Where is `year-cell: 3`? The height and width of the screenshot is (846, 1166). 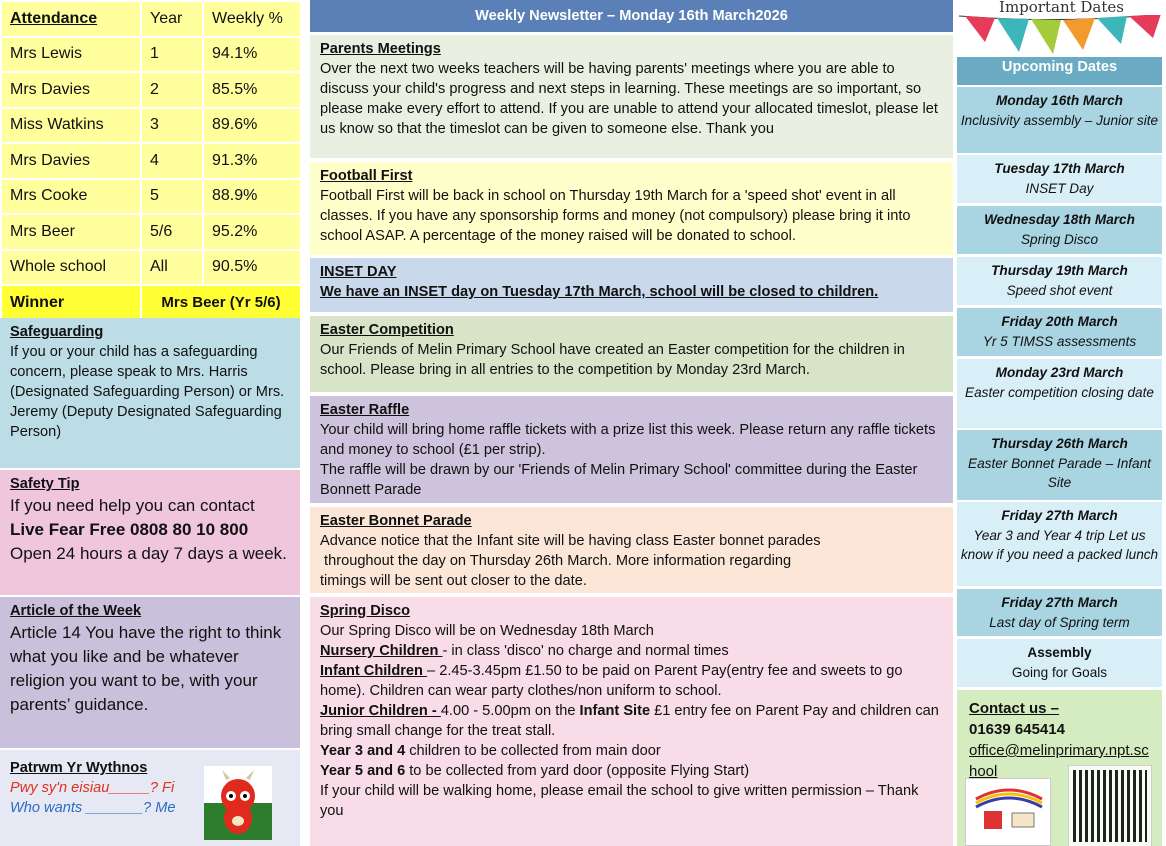
year-cell: 3 is located at coordinates (172, 125).